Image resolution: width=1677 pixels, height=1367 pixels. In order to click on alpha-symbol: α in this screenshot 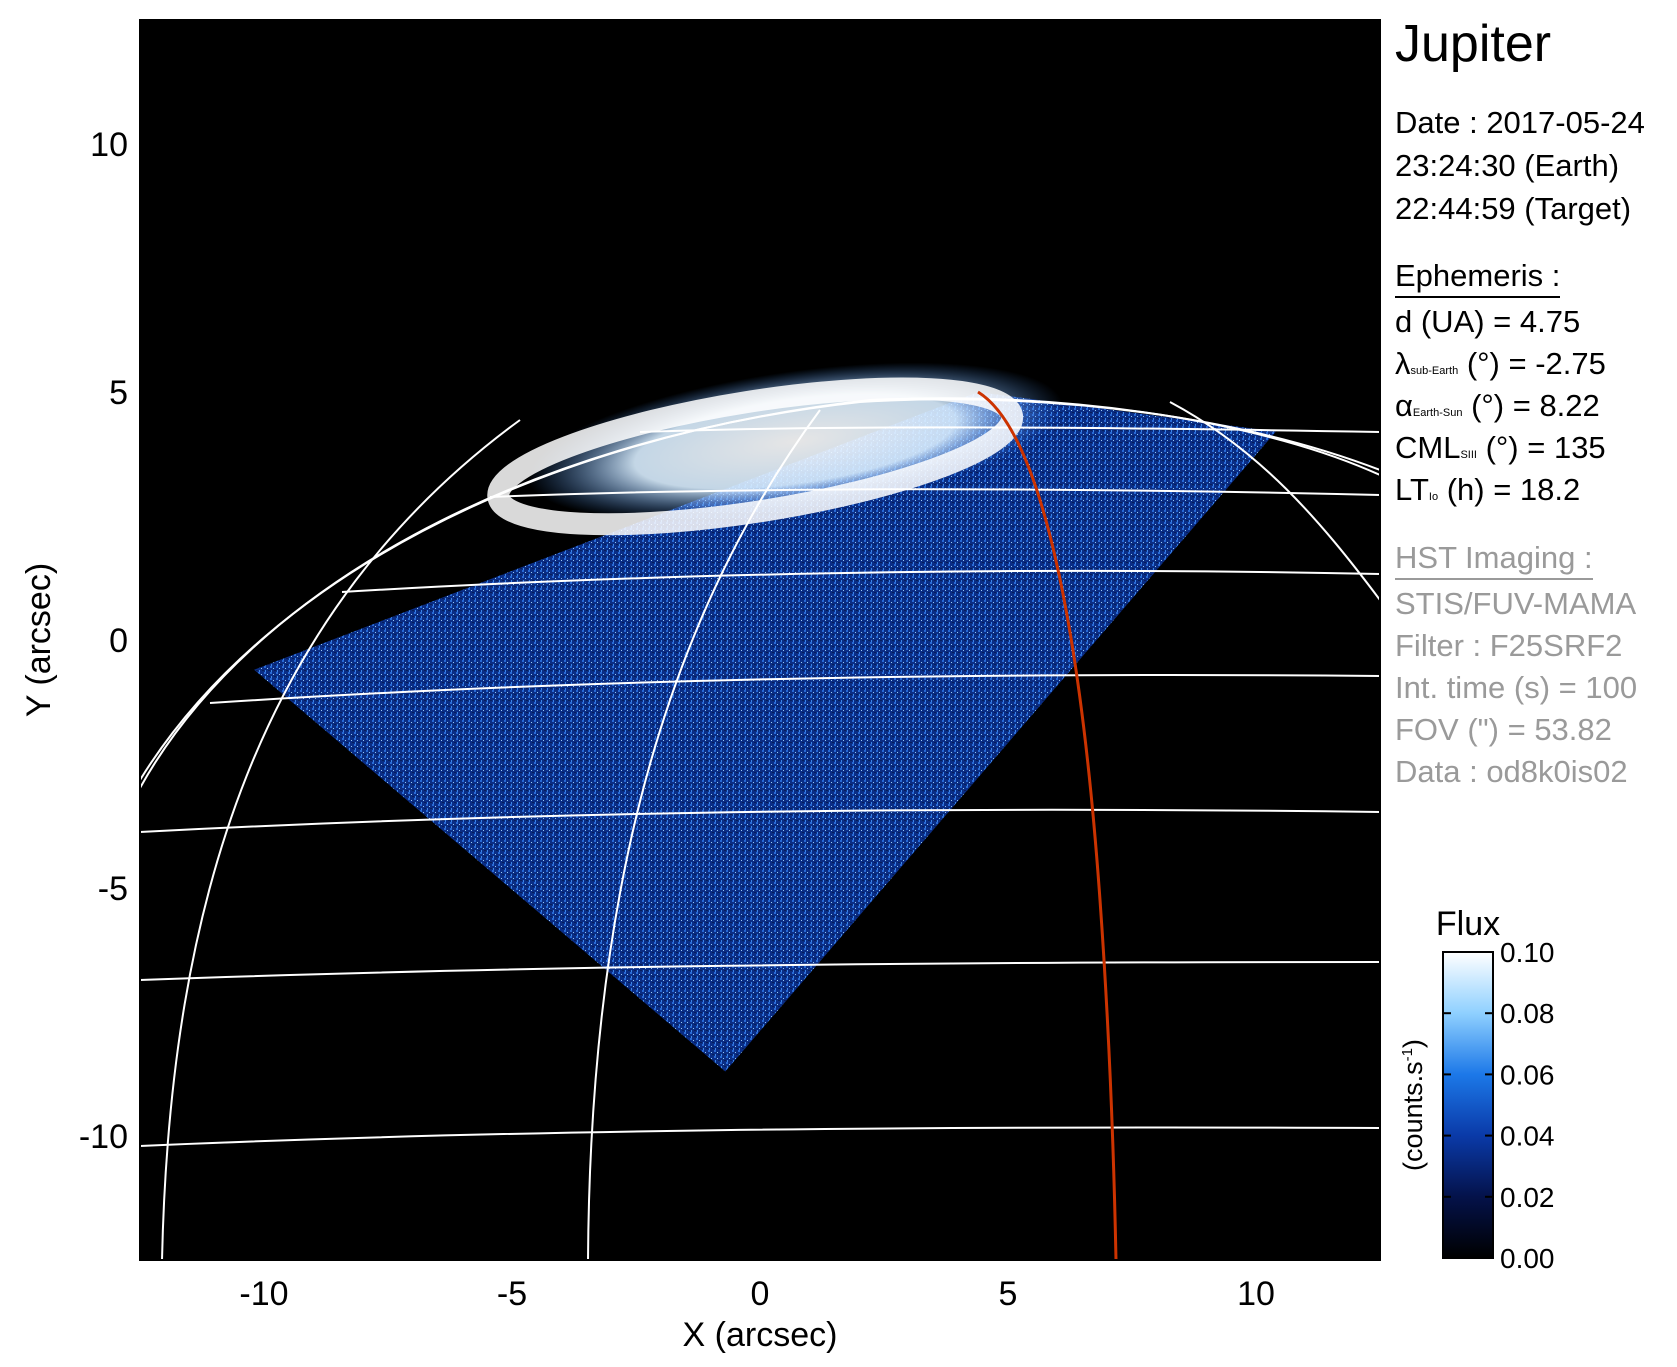, I will do `click(1404, 405)`.